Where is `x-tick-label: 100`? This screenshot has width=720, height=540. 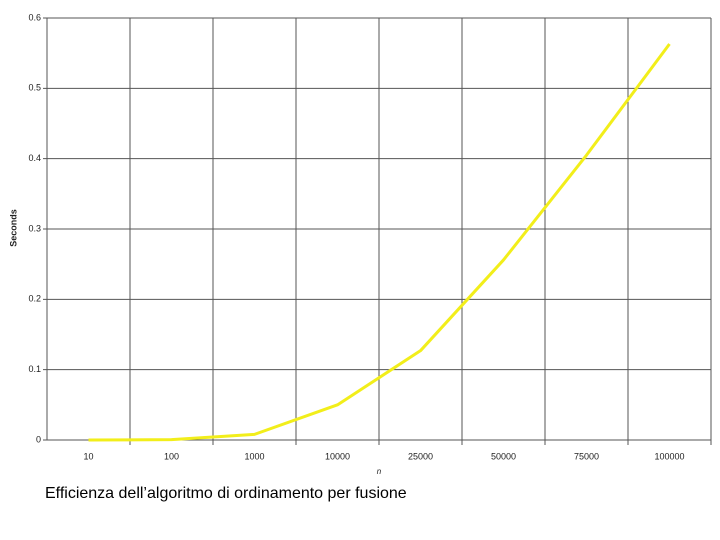 x-tick-label: 100 is located at coordinates (171, 456).